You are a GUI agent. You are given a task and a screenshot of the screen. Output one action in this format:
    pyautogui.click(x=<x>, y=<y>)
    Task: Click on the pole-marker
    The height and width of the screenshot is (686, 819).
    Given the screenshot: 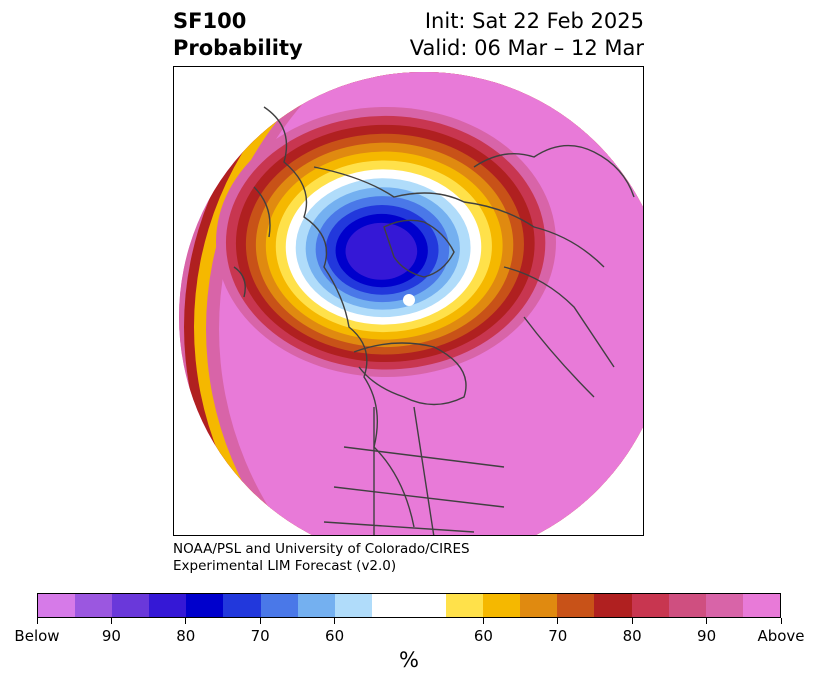 What is the action you would take?
    pyautogui.click(x=409, y=300)
    